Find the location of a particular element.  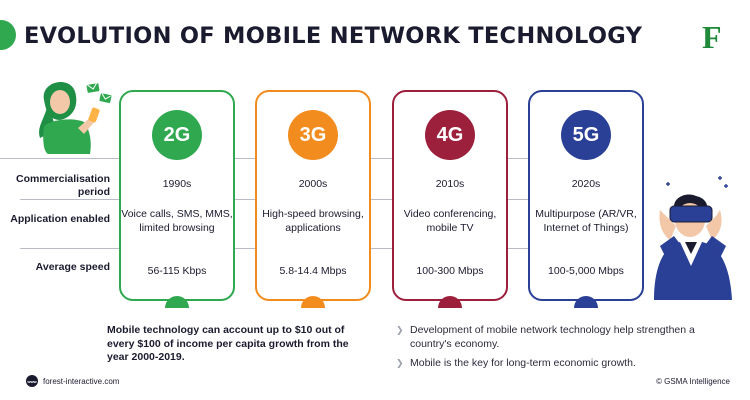

card-application-4g: Video conferencing, mobile TV is located at coordinates (450, 221).